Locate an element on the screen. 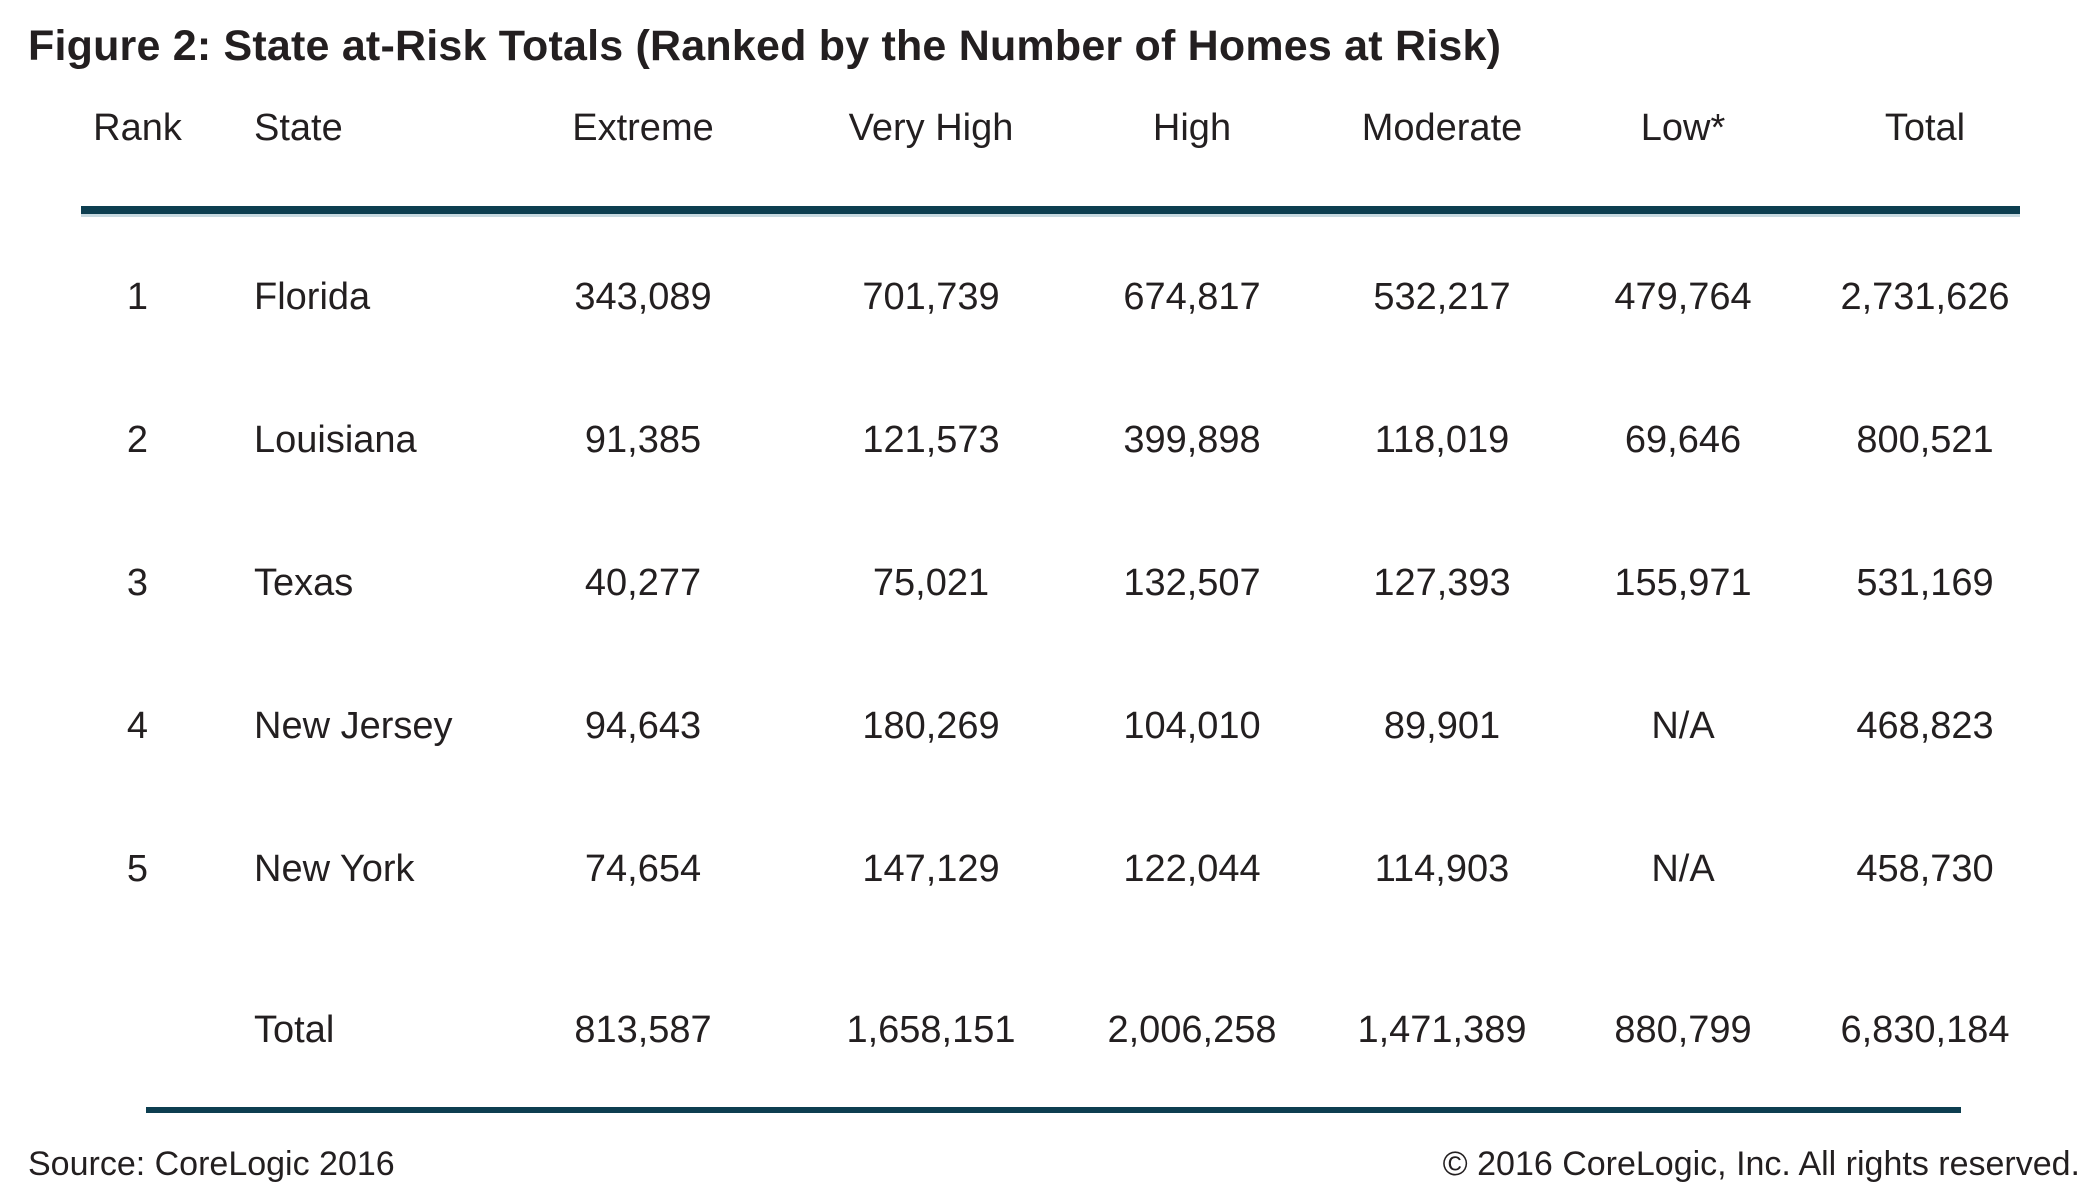  header-cell-low: Low* is located at coordinates (1683, 128).